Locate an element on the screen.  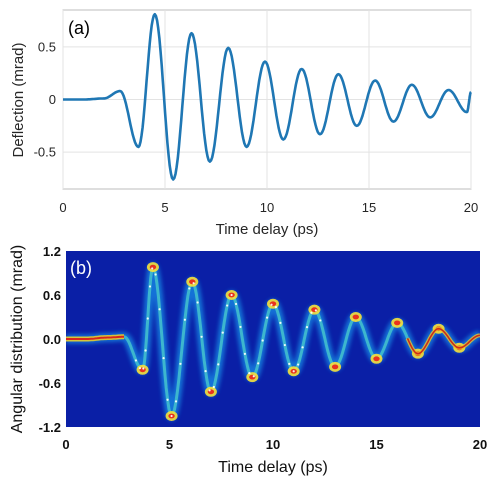
panel-b-x-tick-label: 20 is located at coordinates (480, 444).